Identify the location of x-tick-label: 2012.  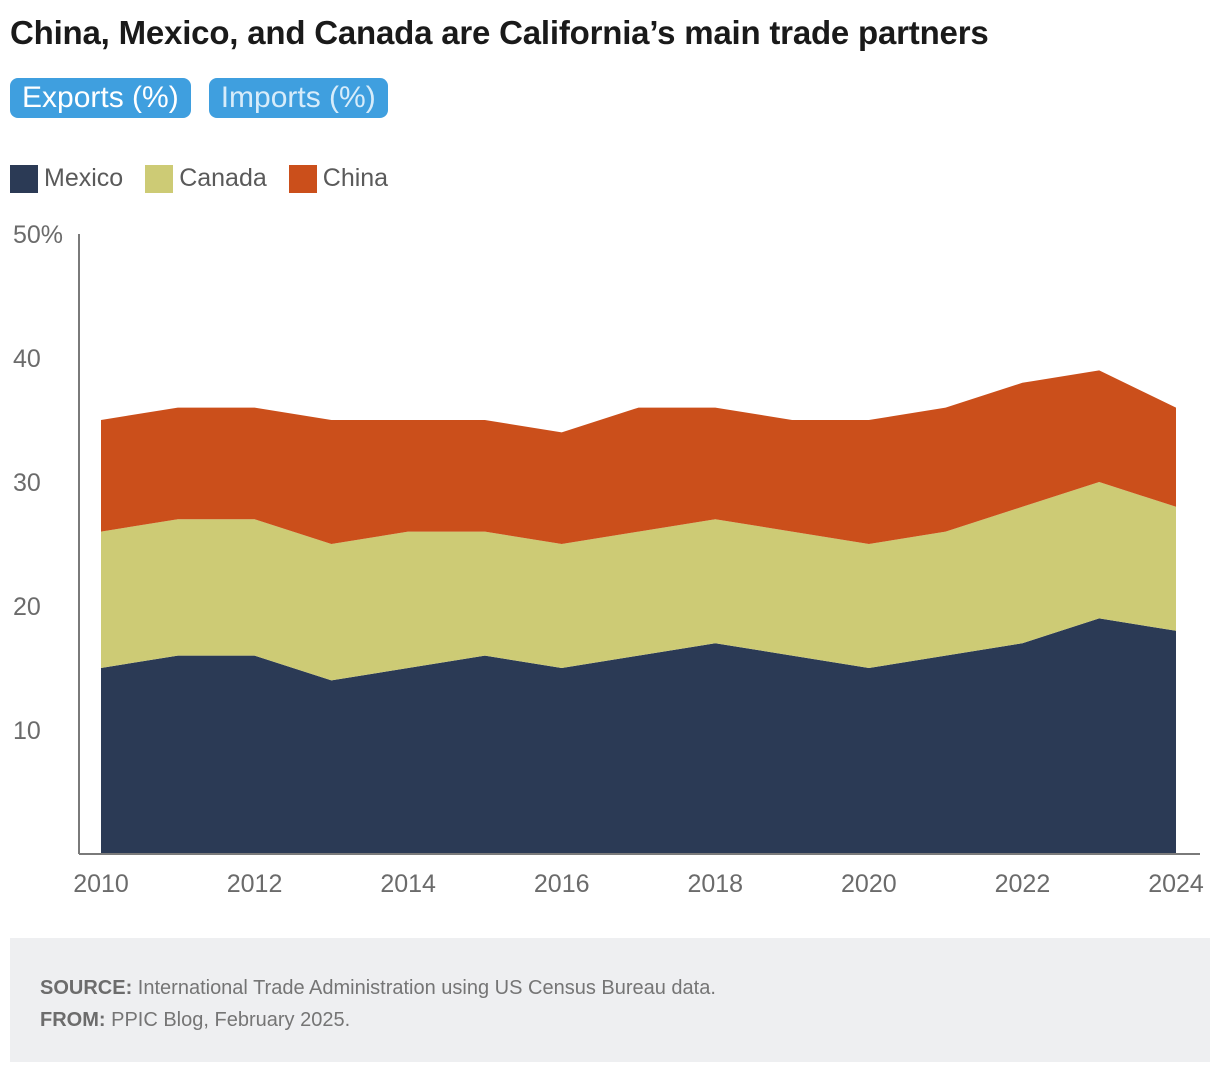
(255, 884).